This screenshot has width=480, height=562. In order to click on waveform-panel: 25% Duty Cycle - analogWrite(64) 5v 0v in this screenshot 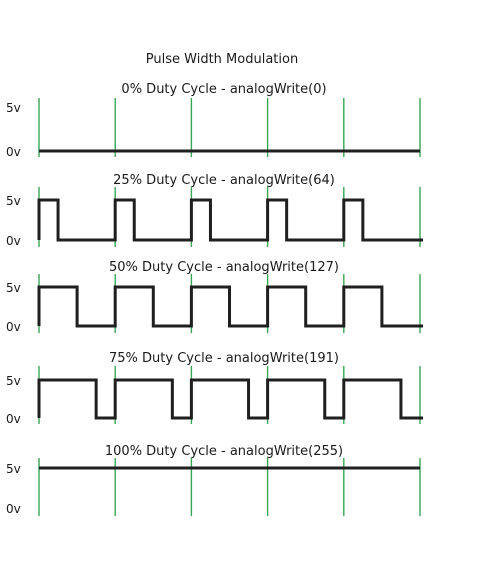, I will do `click(214, 210)`.